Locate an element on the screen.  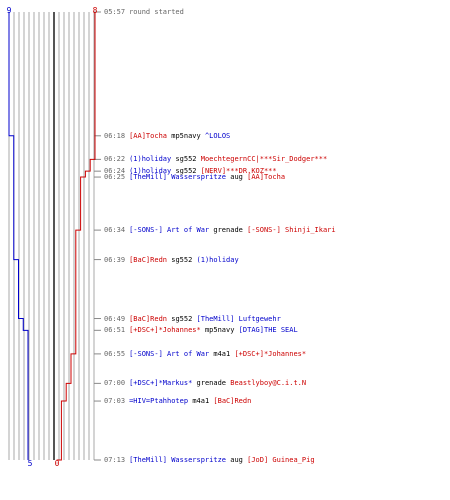
event-row: 06:18 [AA]Tocha mp5navy ^LOLOS is located at coordinates (167, 136).